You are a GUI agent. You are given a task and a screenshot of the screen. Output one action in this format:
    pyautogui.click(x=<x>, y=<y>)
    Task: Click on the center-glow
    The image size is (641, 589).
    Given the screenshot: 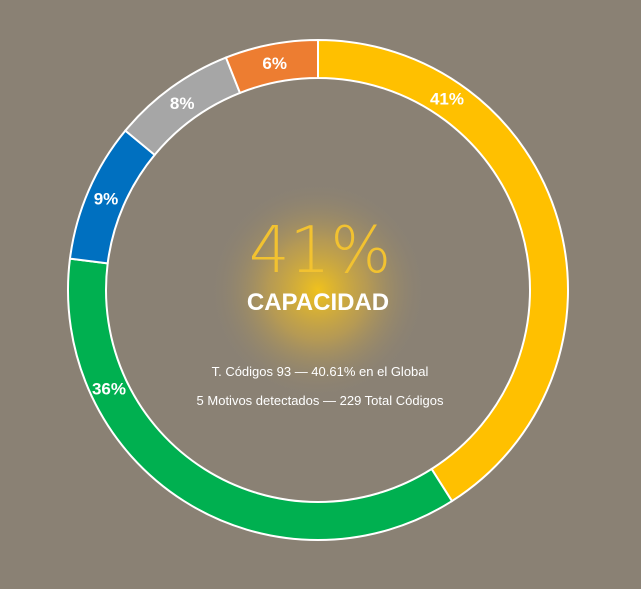 What is the action you would take?
    pyautogui.click(x=318, y=290)
    